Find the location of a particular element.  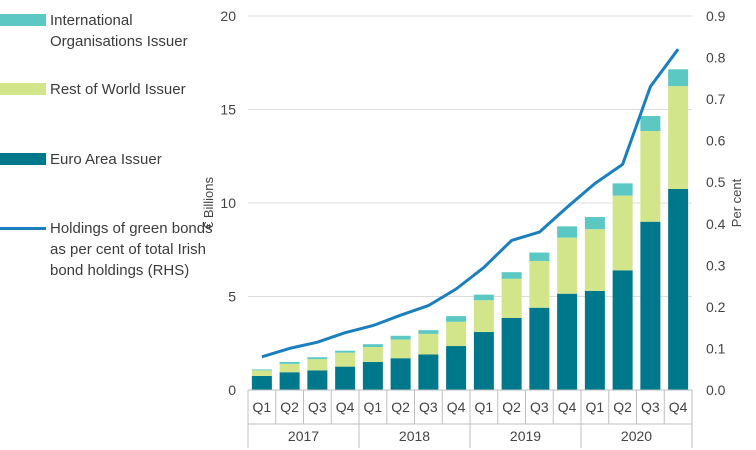

y2-tick-label: 0.7 is located at coordinates (716, 99).